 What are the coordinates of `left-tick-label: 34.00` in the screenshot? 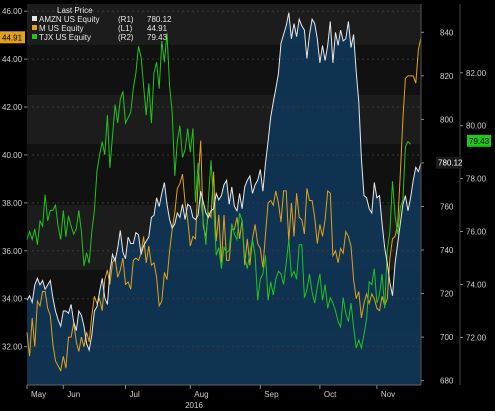 It's located at (12, 299).